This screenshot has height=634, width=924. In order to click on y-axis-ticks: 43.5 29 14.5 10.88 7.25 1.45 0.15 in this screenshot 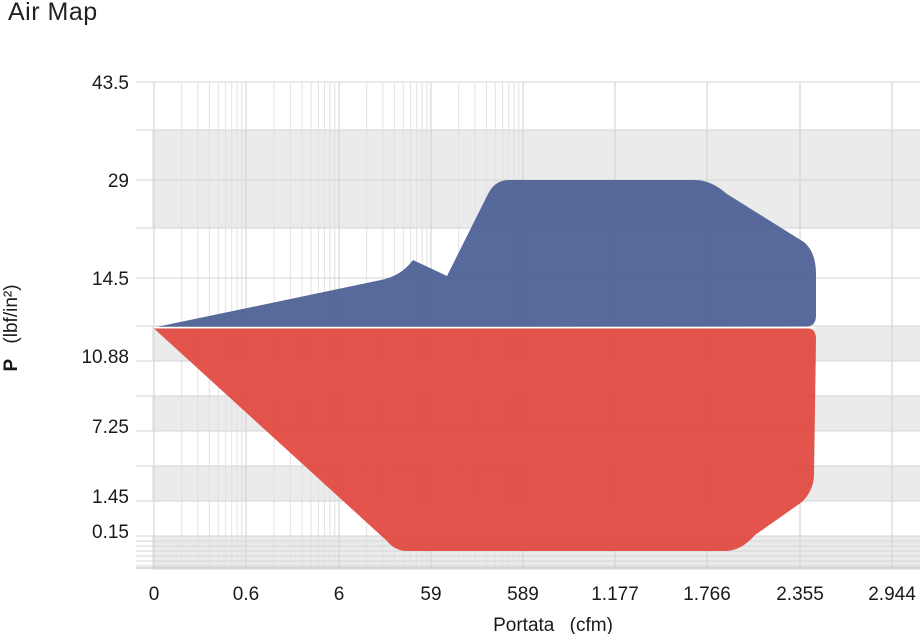, I will do `click(105, 308)`.